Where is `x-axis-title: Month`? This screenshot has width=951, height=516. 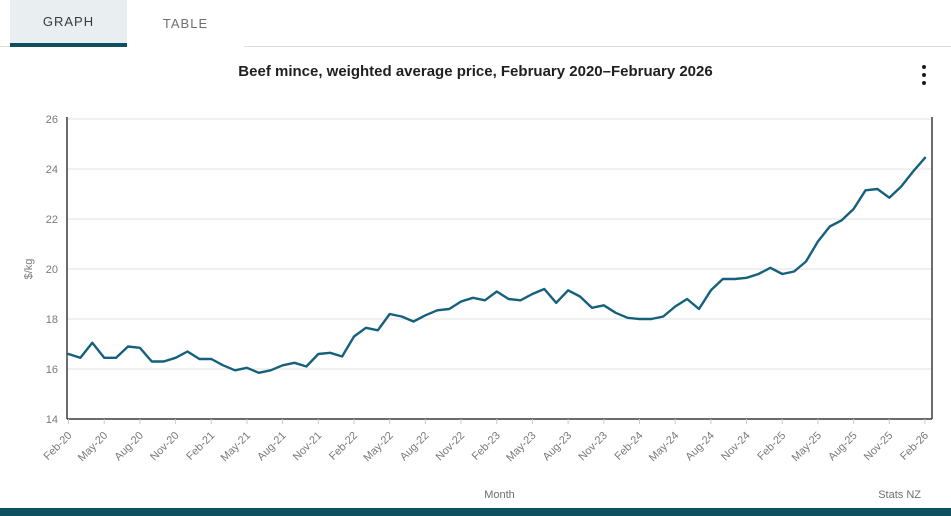
x-axis-title: Month is located at coordinates (499, 495).